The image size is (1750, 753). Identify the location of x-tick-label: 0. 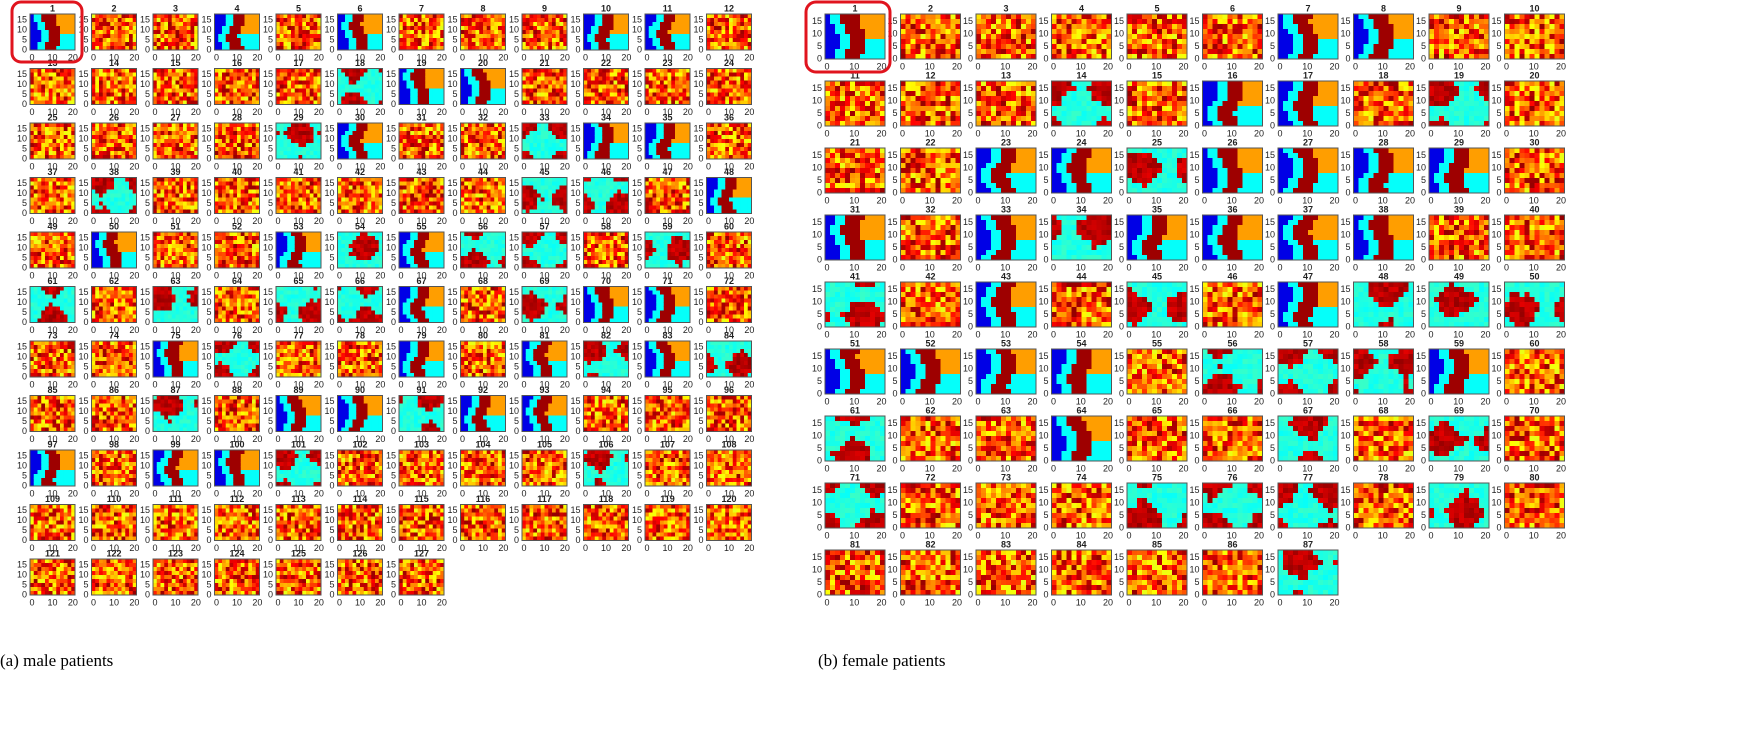
(93, 112).